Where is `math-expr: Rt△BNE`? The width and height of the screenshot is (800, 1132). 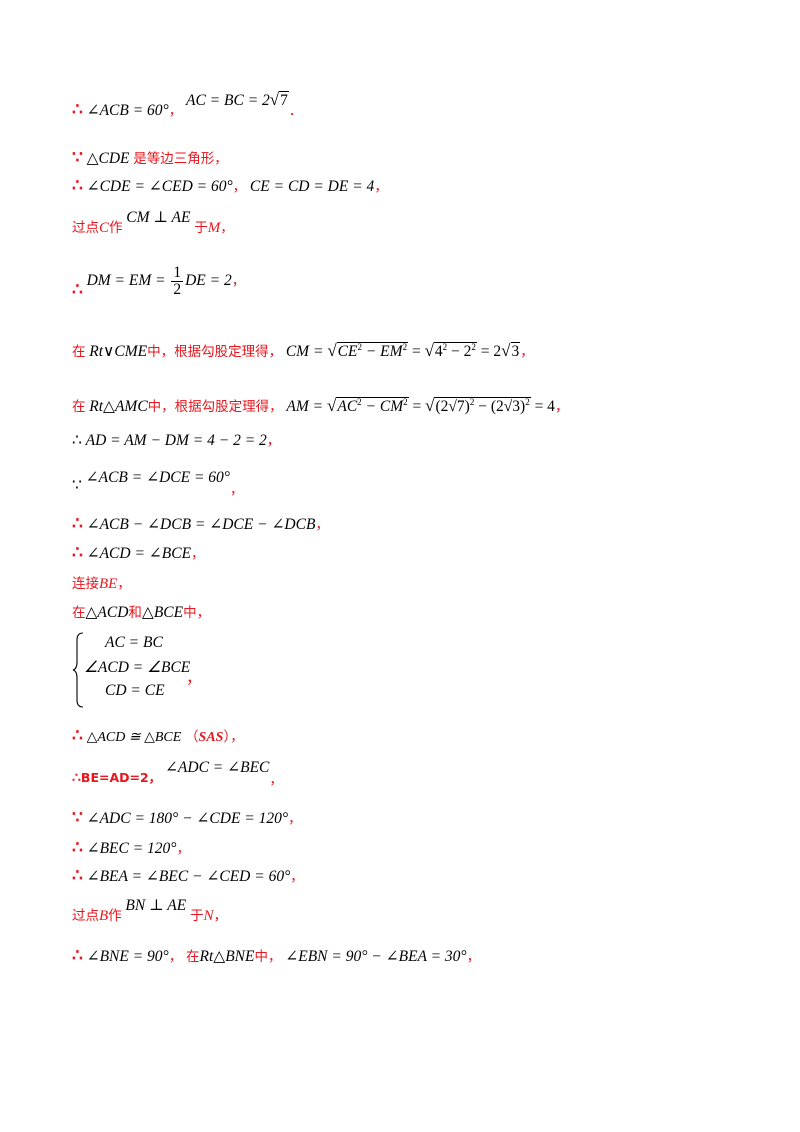 math-expr: Rt△BNE is located at coordinates (227, 956).